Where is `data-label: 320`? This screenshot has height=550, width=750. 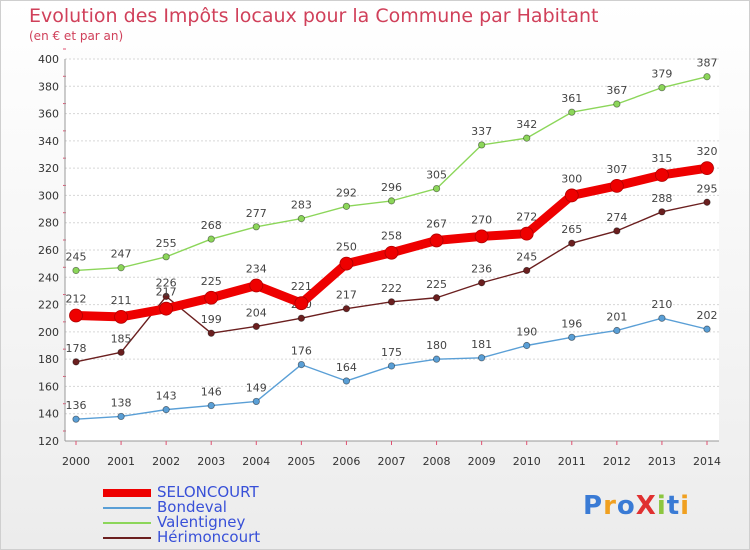 data-label: 320 is located at coordinates (707, 151).